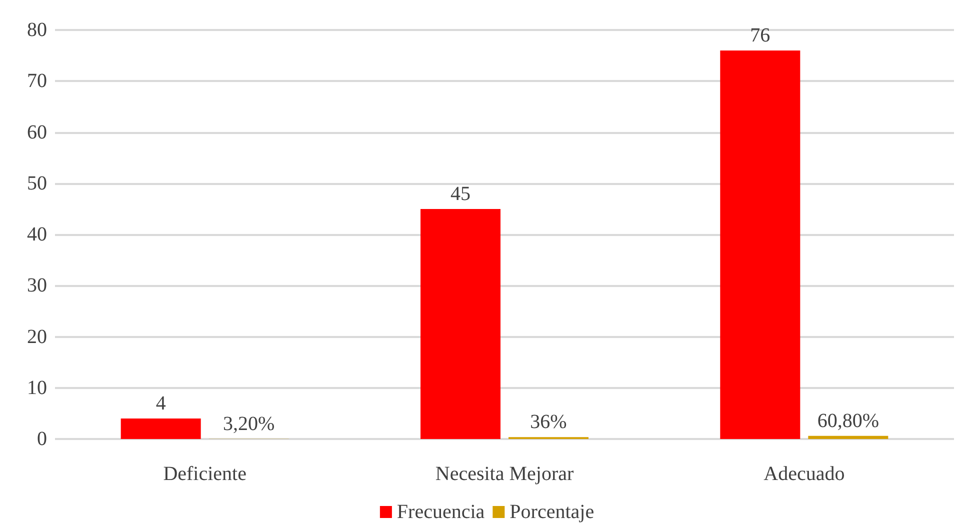 The width and height of the screenshot is (974, 529). I want to click on x-tick-label: Adecuado, so click(804, 474).